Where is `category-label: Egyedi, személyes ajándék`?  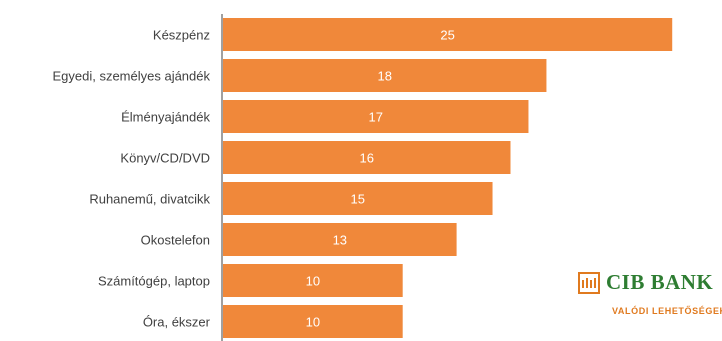
category-label: Egyedi, személyes ajándék is located at coordinates (131, 76).